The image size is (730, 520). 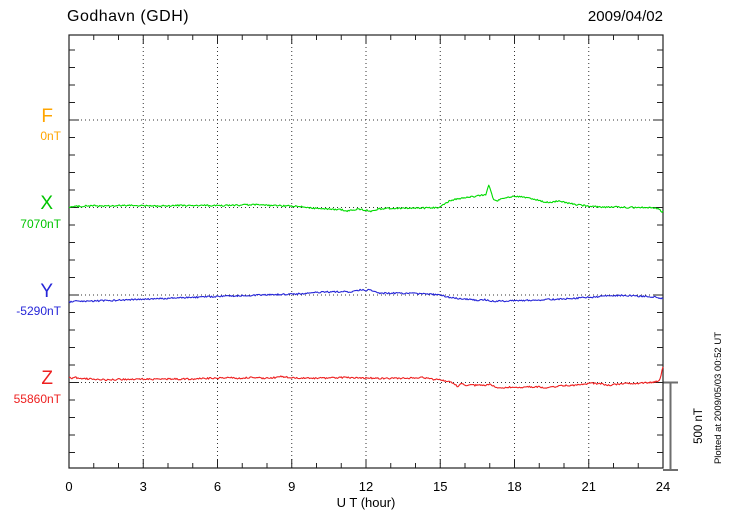 I want to click on channel-label-f: F, so click(x=47, y=116).